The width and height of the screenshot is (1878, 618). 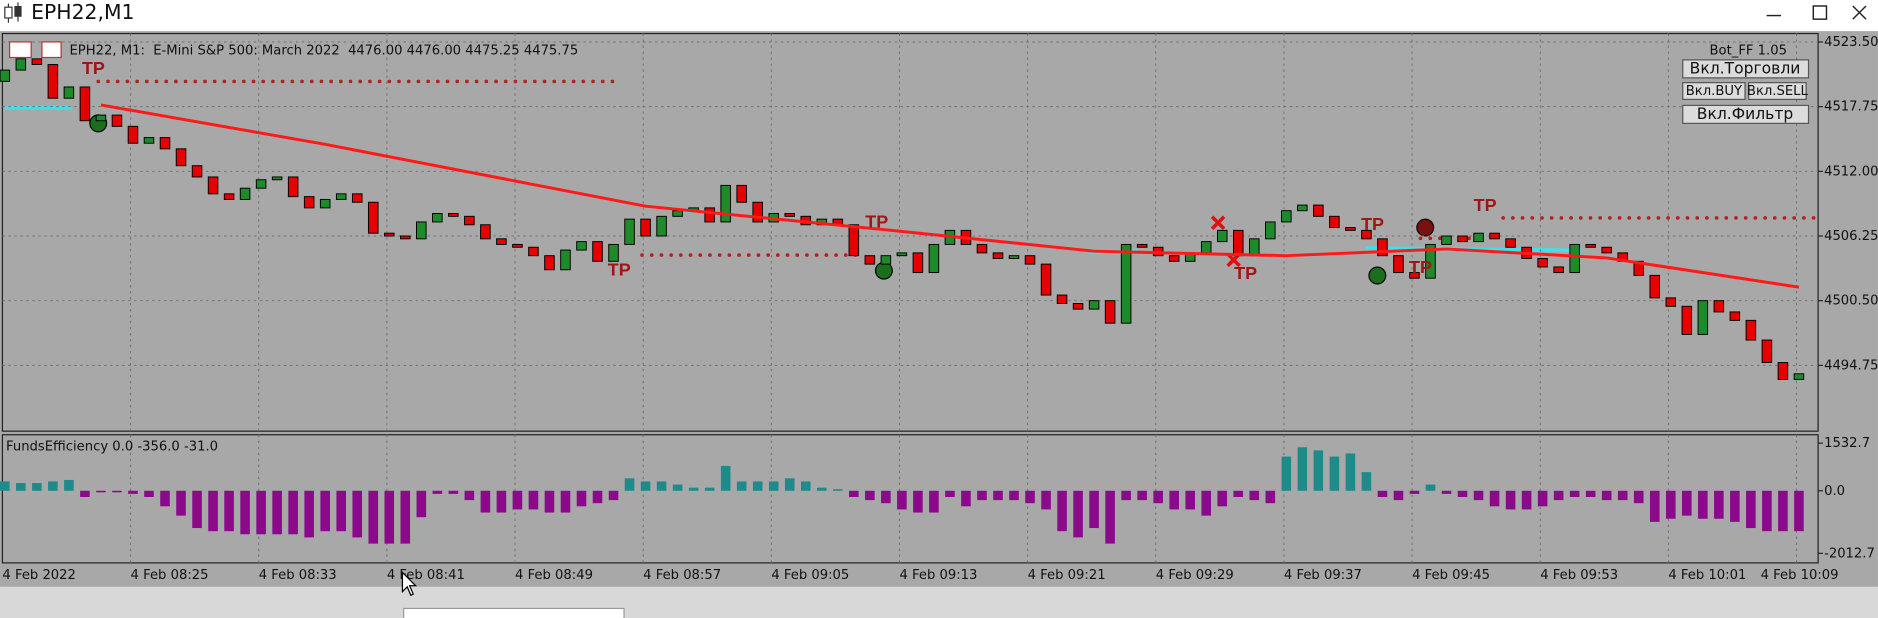 What do you see at coordinates (35, 50) in the screenshot?
I see `header-icons` at bounding box center [35, 50].